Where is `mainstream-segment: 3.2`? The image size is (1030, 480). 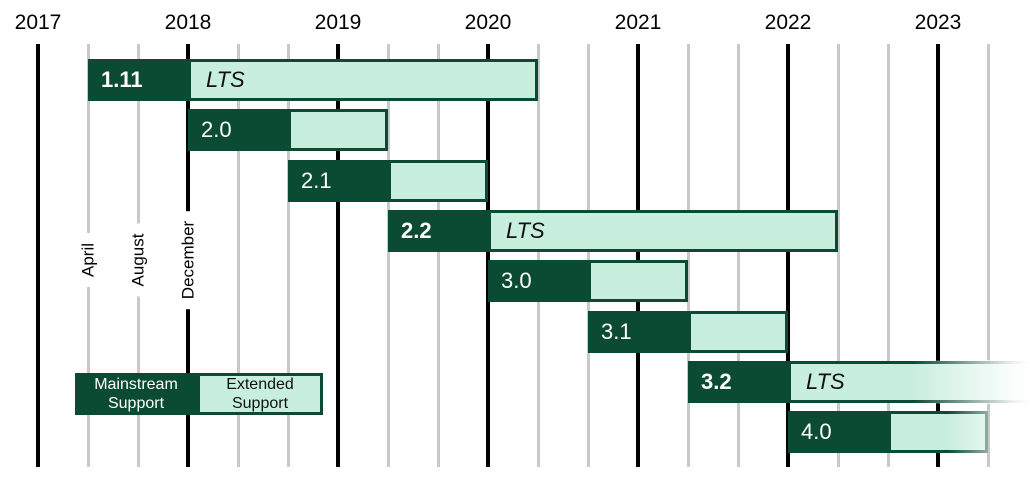 mainstream-segment: 3.2 is located at coordinates (738, 382).